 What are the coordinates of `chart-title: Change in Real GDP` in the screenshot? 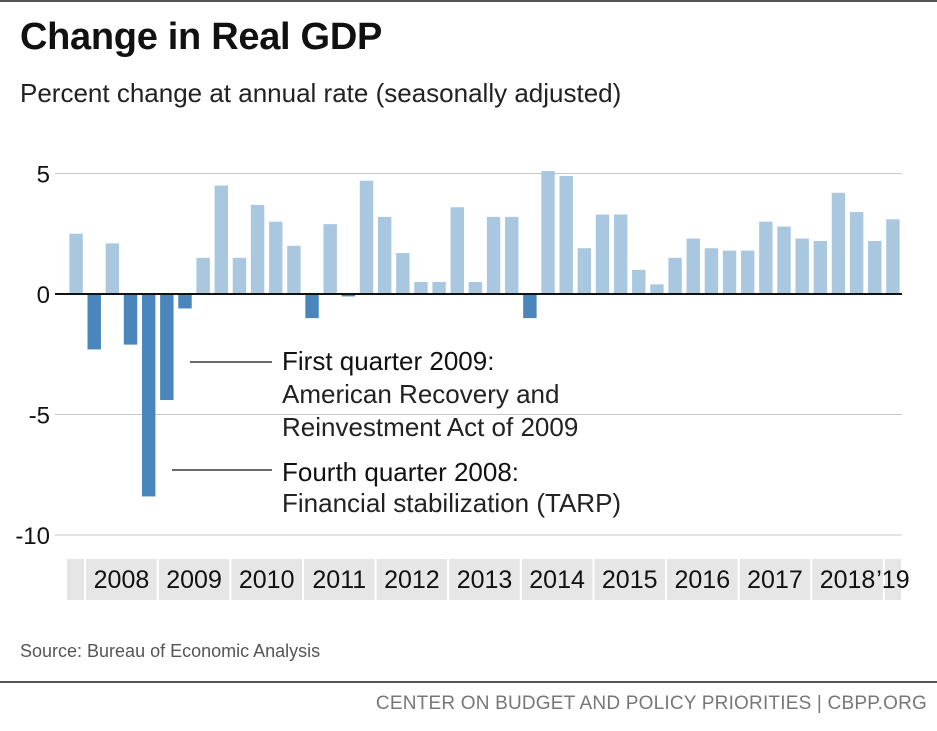 It's located at (201, 37).